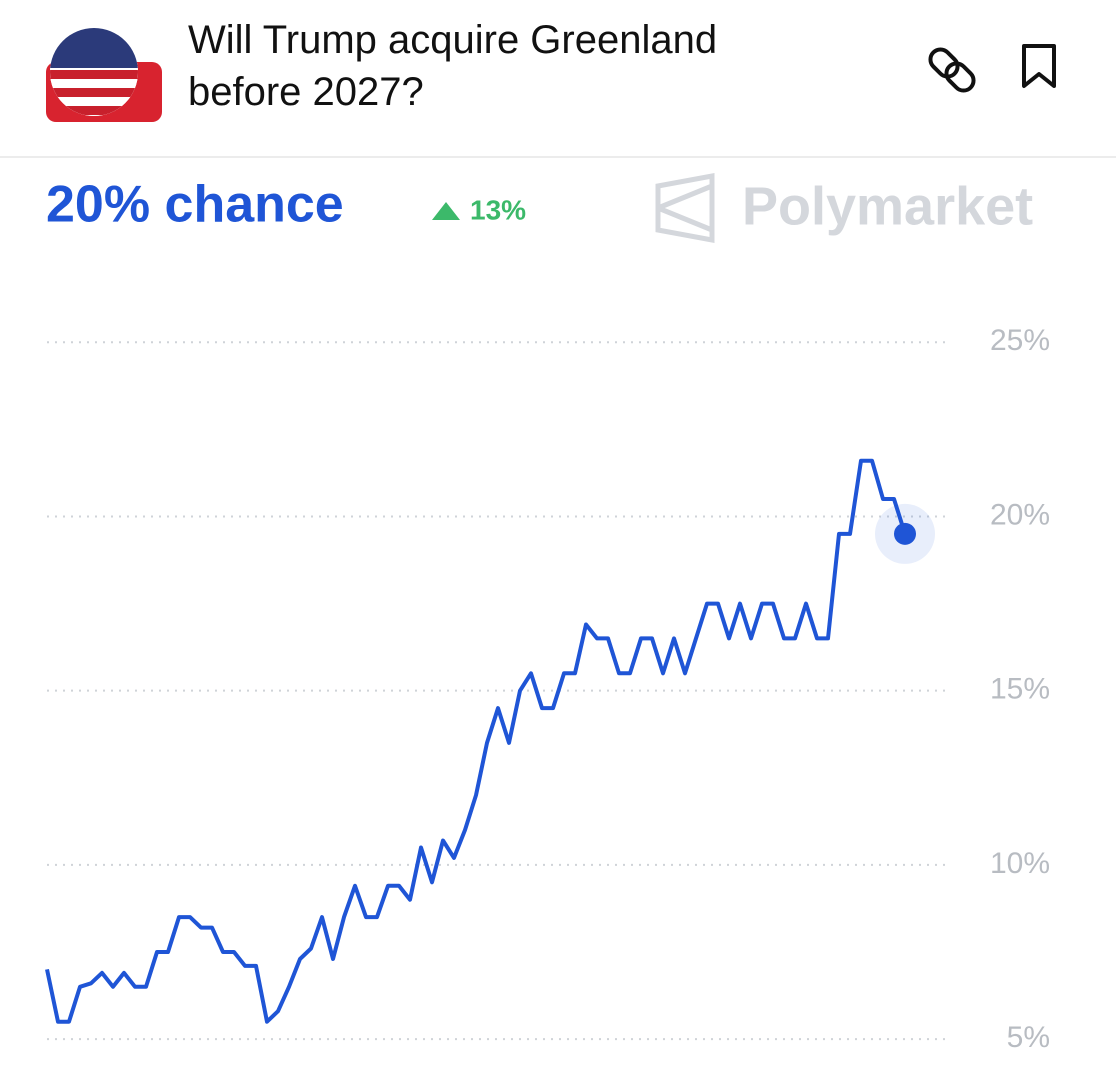 This screenshot has width=1116, height=1072. What do you see at coordinates (1028, 1037) in the screenshot?
I see `y-tick-label: 5%` at bounding box center [1028, 1037].